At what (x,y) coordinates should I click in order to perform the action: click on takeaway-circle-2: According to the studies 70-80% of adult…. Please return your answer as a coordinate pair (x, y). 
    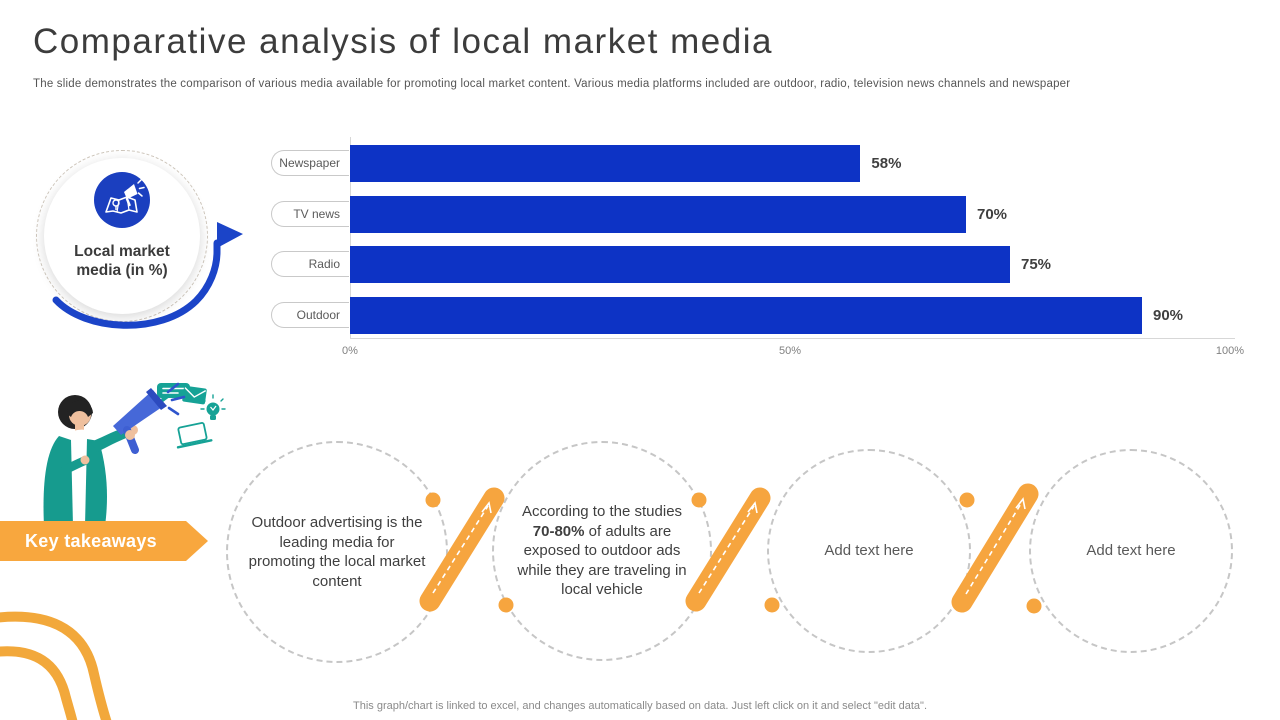
    Looking at the image, I should click on (602, 551).